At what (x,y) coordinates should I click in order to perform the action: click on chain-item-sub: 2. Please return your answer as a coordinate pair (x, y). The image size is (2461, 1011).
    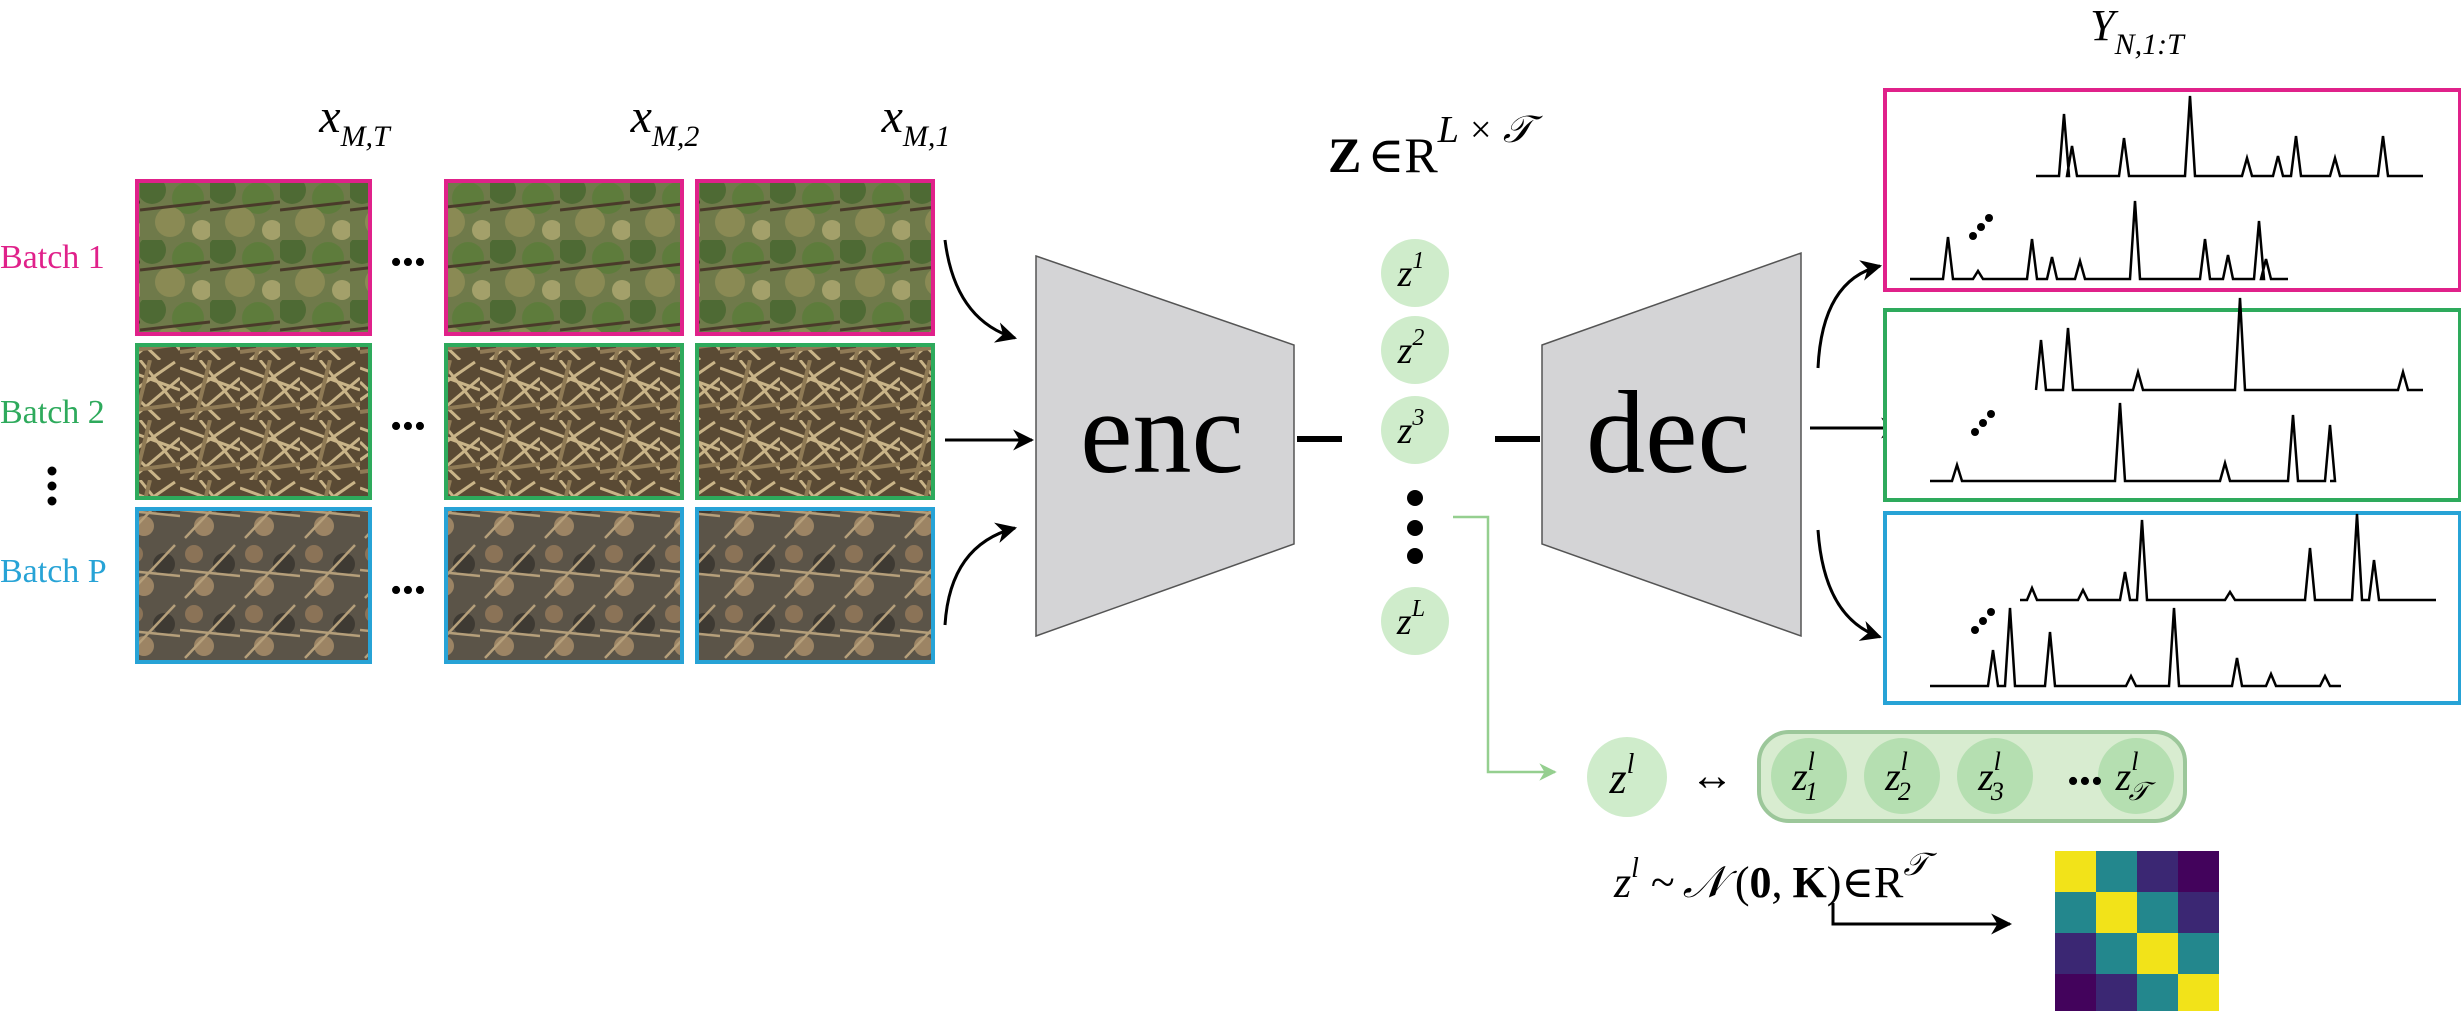
    Looking at the image, I should click on (1904, 791).